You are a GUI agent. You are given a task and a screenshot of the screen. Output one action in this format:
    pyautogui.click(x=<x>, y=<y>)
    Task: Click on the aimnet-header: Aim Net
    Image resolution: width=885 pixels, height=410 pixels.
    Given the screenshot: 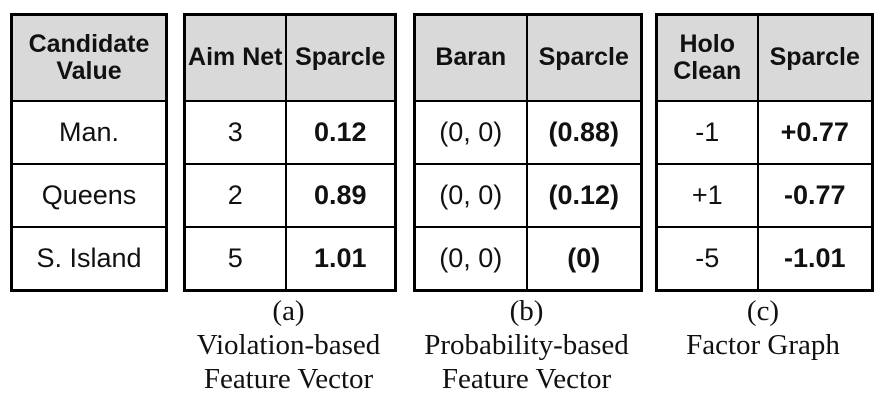 What is the action you would take?
    pyautogui.click(x=235, y=57)
    